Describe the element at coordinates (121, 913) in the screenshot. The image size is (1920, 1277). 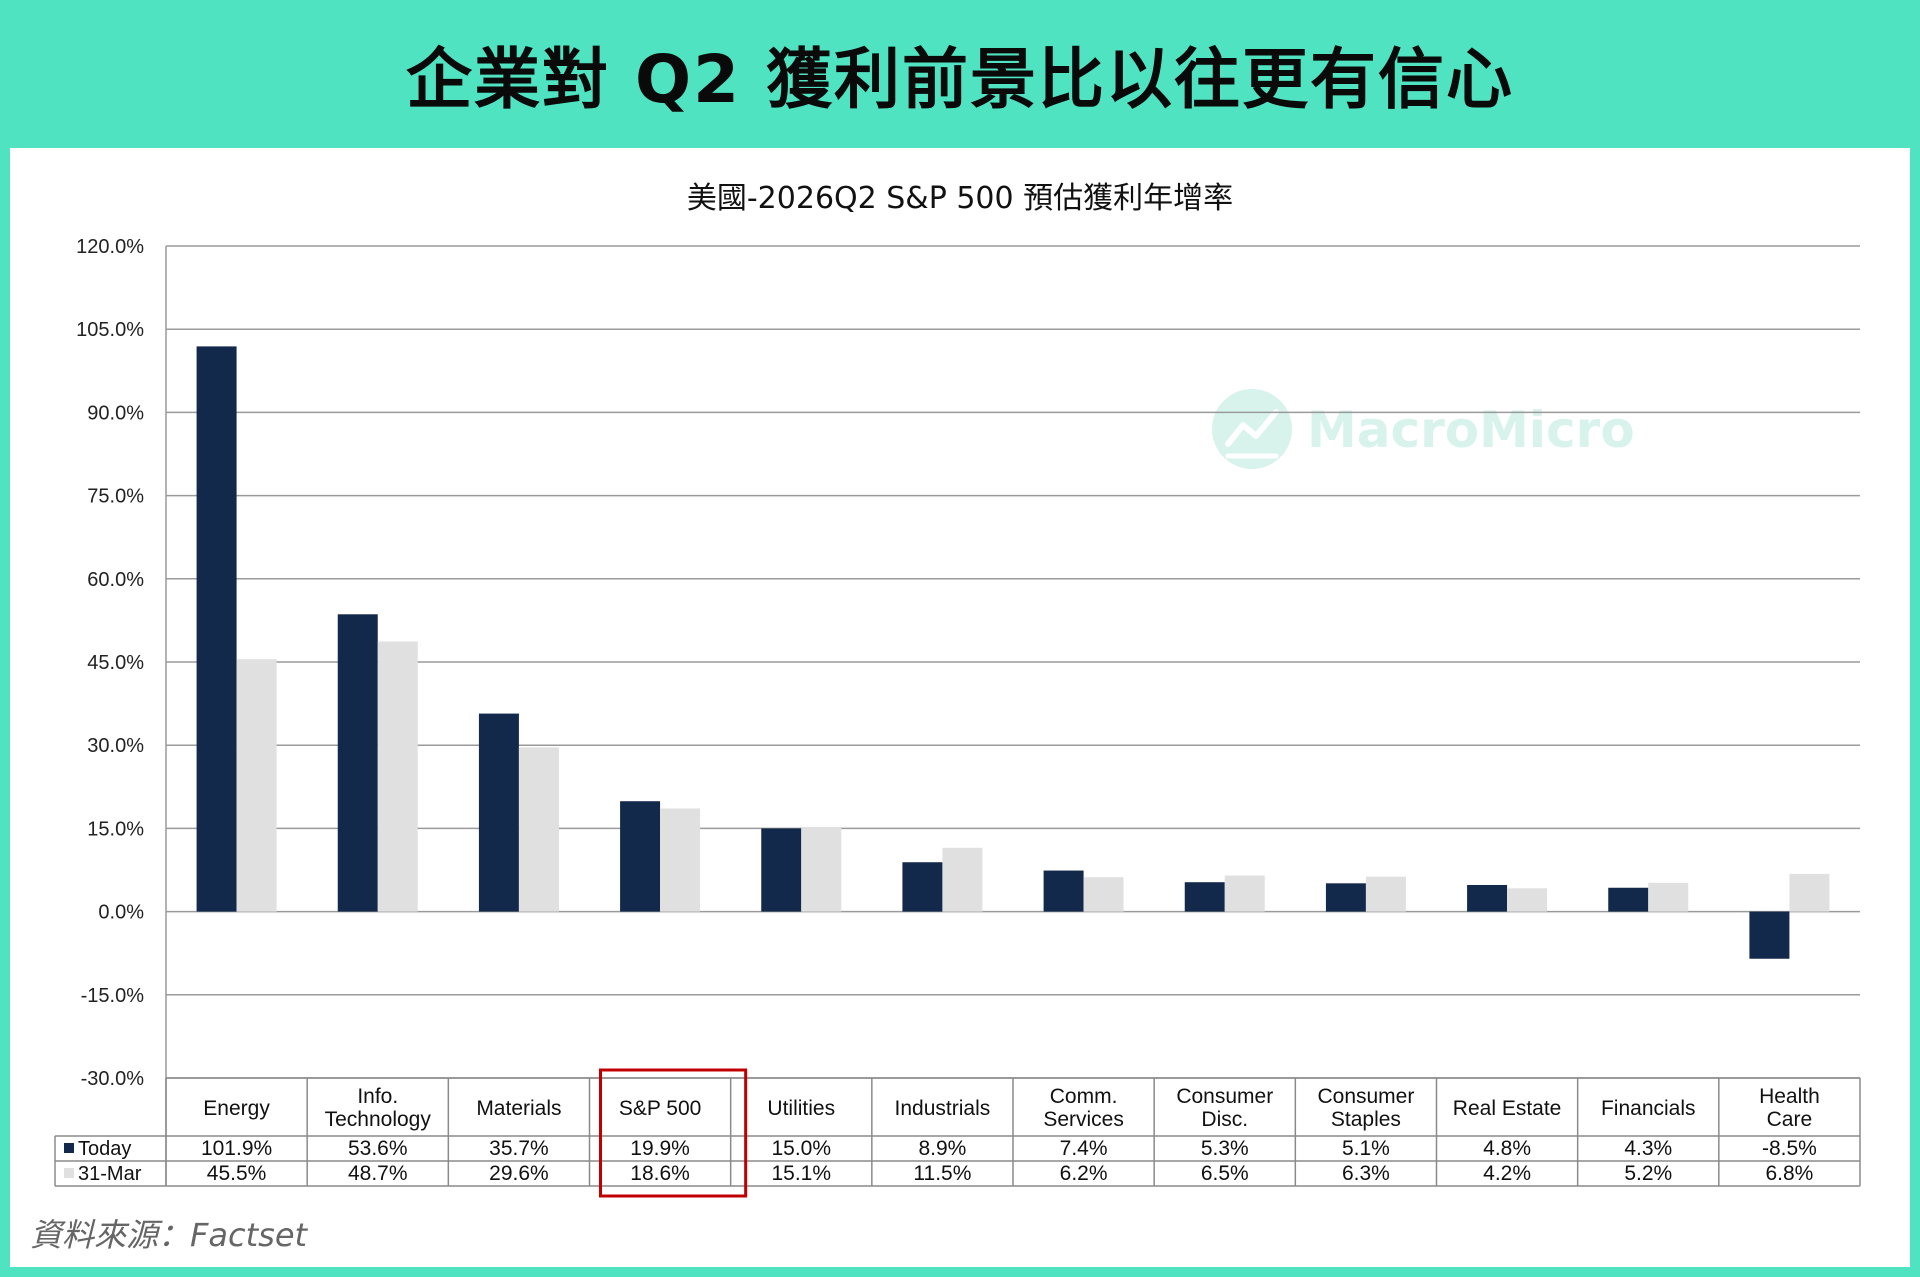
I see `y-tick-label: 0.0%` at that location.